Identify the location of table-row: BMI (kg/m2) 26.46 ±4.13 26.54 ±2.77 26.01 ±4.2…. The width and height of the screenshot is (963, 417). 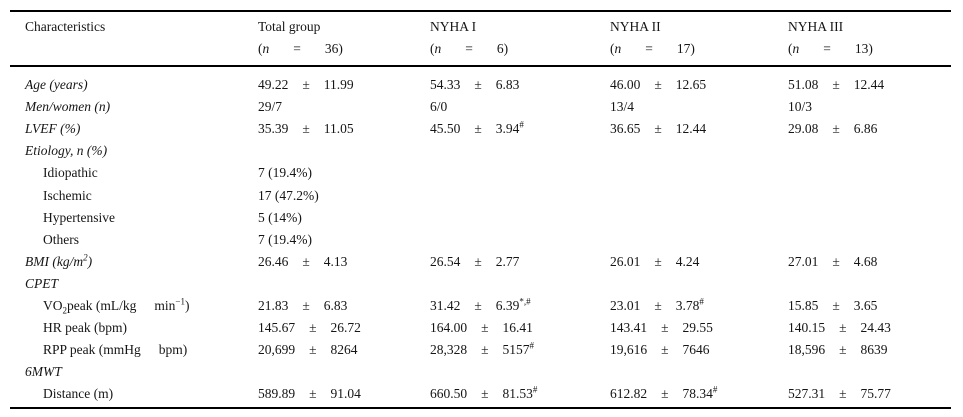
(480, 262).